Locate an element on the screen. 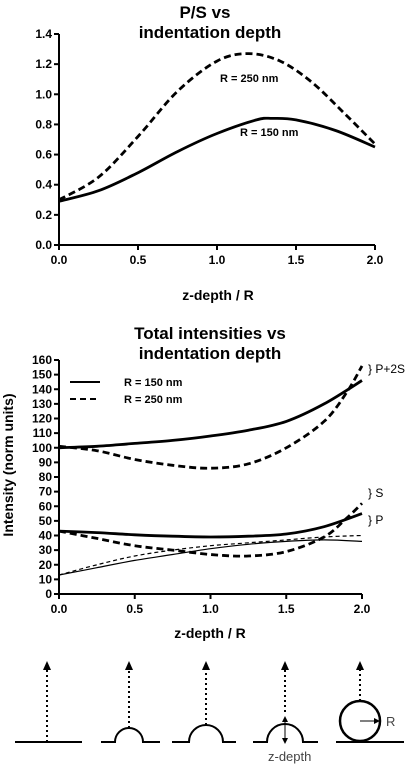  y-tick-label: 60 is located at coordinates (46, 506).